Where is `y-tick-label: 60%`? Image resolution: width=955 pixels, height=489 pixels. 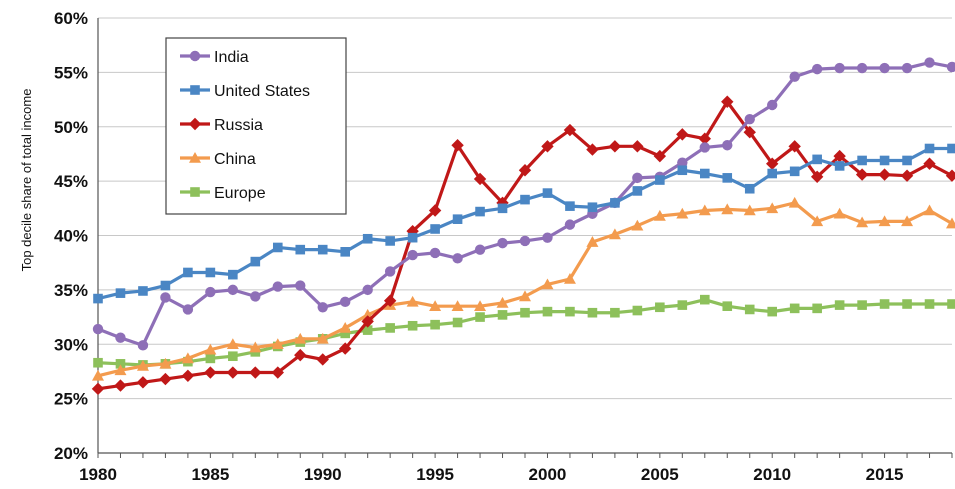 y-tick-label: 60% is located at coordinates (71, 18).